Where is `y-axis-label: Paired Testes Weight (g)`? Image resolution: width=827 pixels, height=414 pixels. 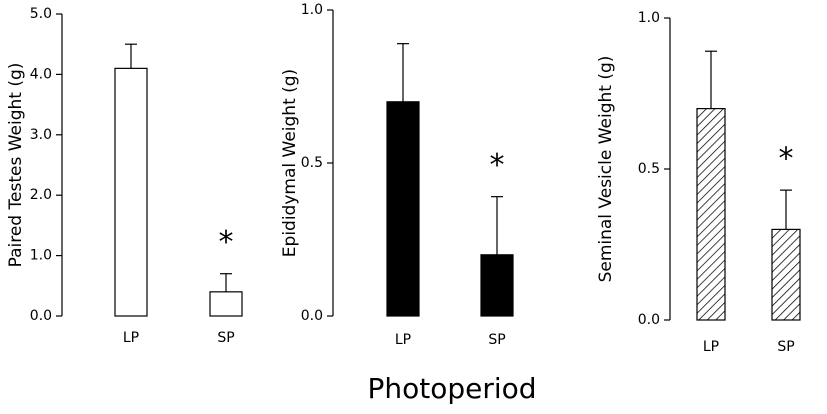
y-axis-label: Paired Testes Weight (g) is located at coordinates (16, 165).